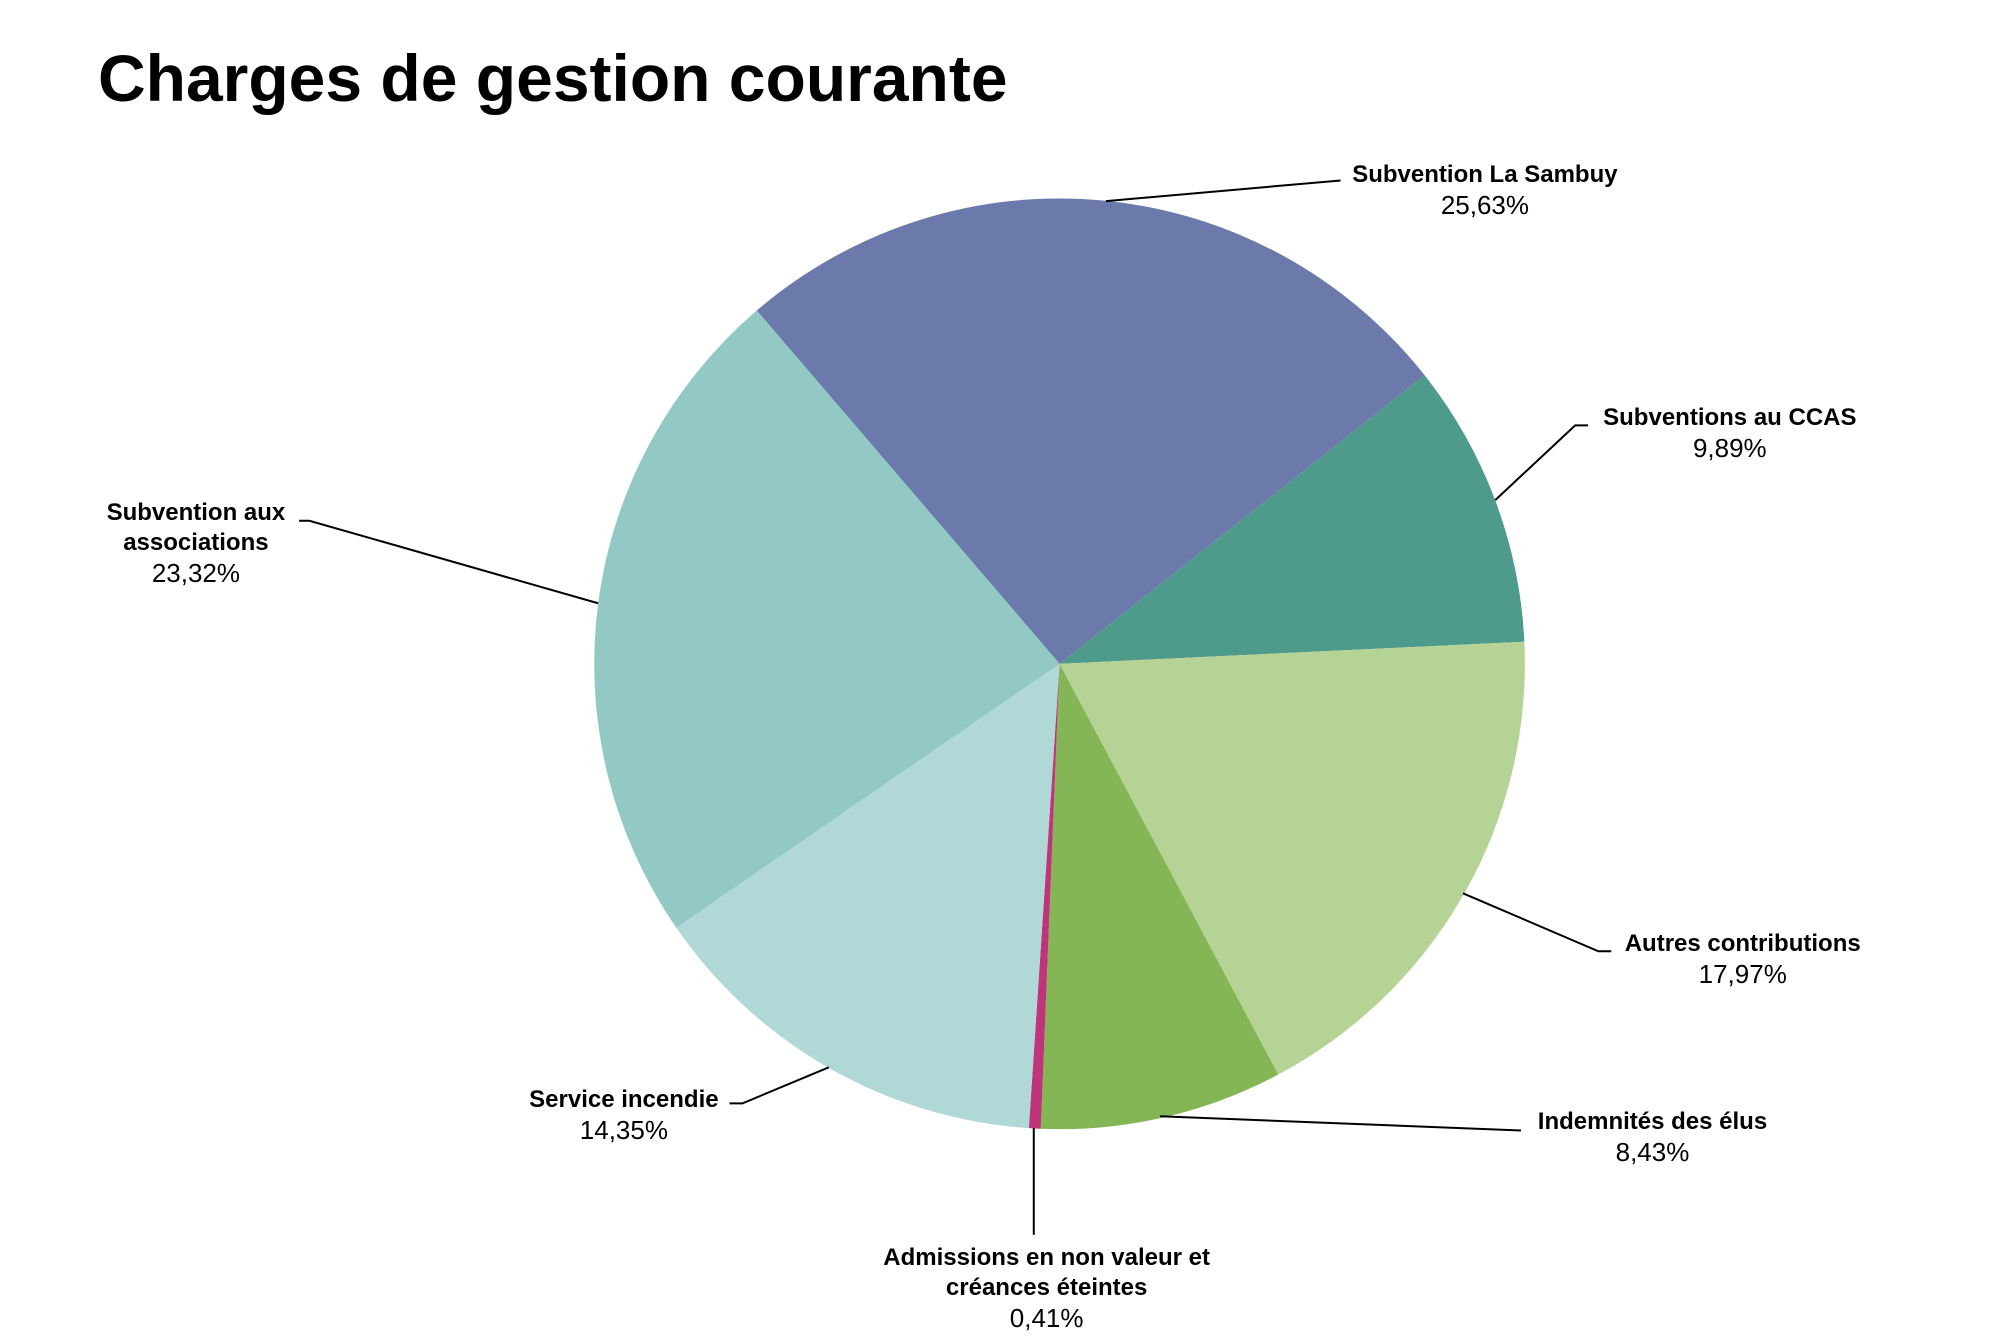 This screenshot has height=1342, width=2000. Describe the element at coordinates (1729, 448) in the screenshot. I see `label-value: 9,89%` at that location.